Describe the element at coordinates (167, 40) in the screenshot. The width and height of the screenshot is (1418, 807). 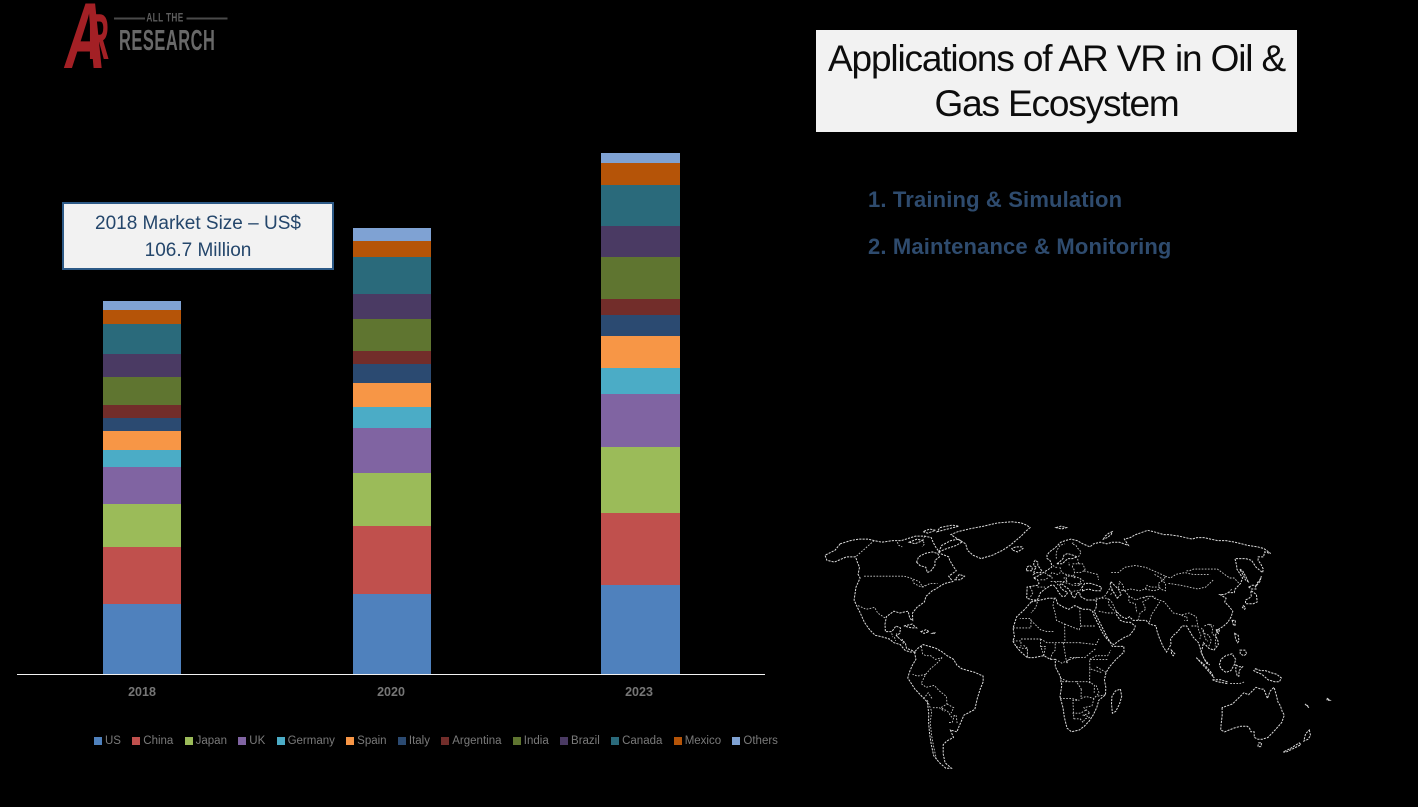
I see `svg-text: RESEARCH` at that location.